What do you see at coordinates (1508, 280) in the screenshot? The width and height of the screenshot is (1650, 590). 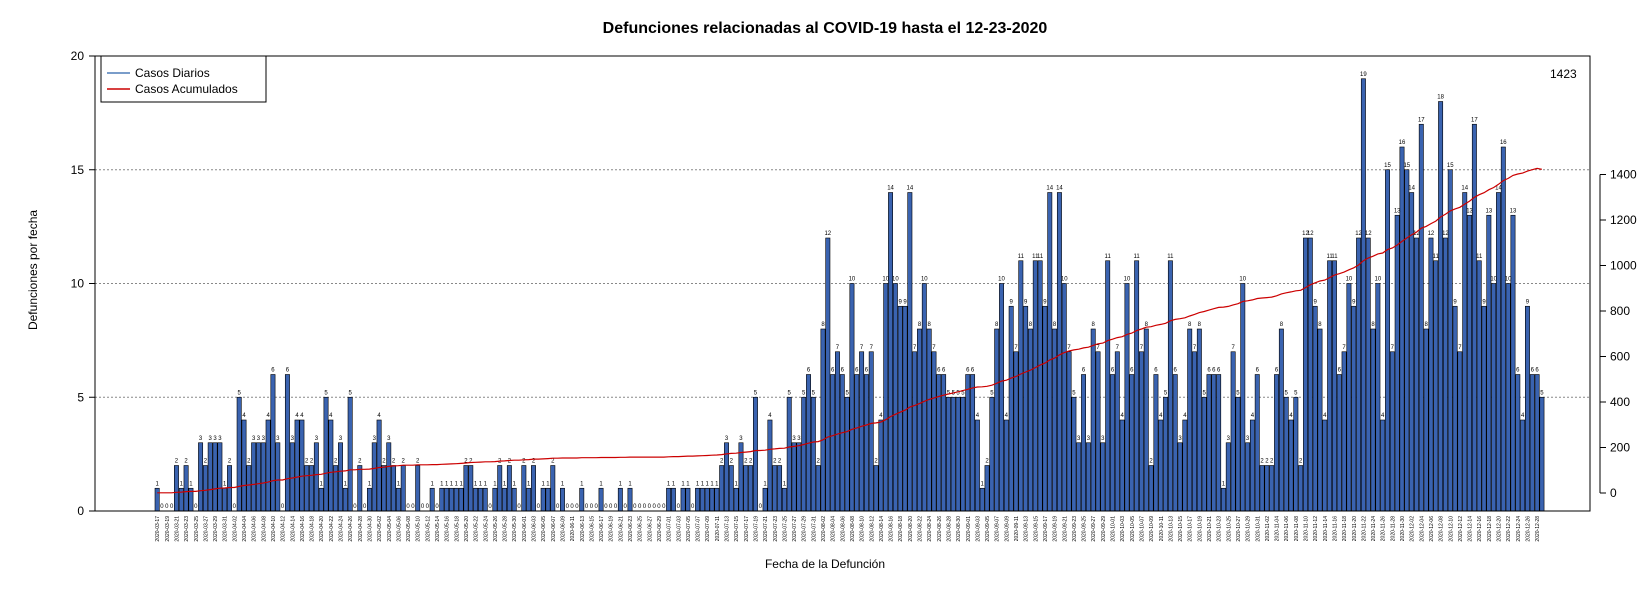 I see `bar-data-label: 10` at bounding box center [1508, 280].